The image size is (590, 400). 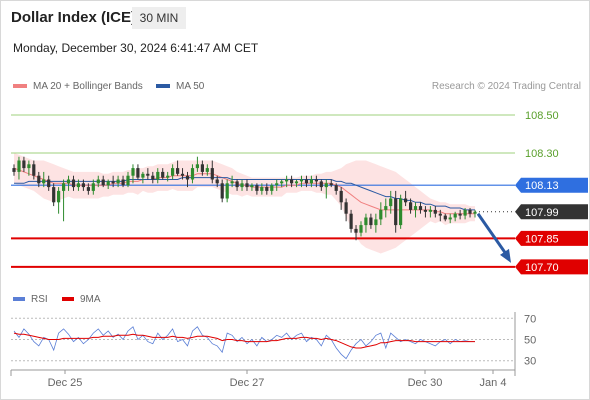 I want to click on ma20-swatch, so click(x=20, y=86).